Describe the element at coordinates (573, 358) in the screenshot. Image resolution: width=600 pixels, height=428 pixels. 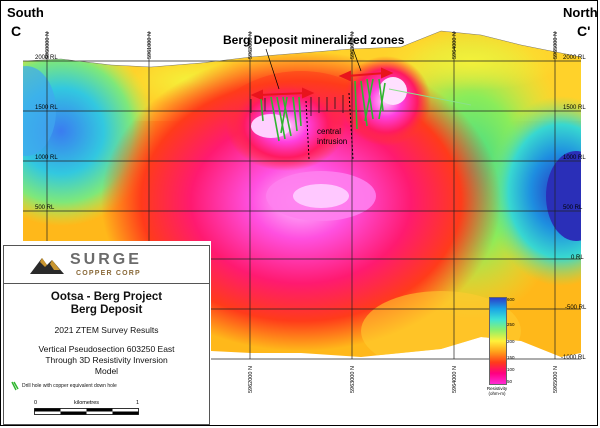
I see `elev-right-neg1000: -1000 RL` at that location.